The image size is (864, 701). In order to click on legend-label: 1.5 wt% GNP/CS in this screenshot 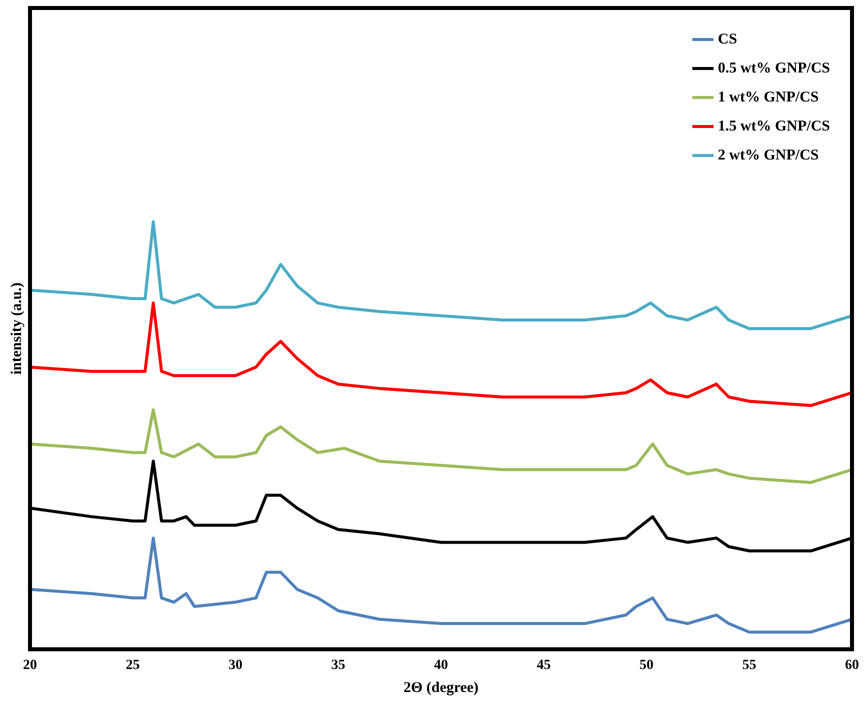, I will do `click(774, 126)`.